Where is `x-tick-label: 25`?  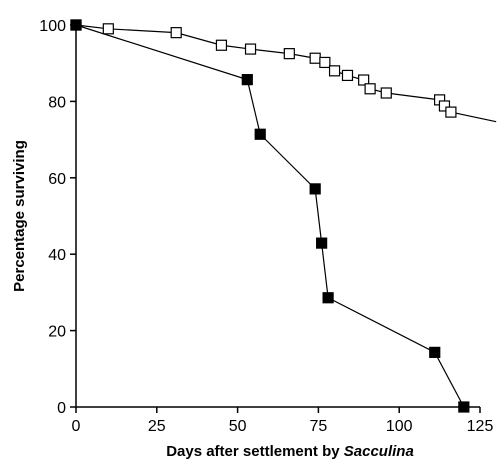 x-tick-label: 25 is located at coordinates (157, 426).